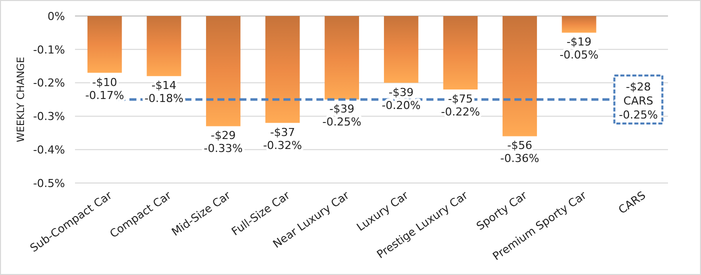 The image size is (701, 275). What do you see at coordinates (579, 49) in the screenshot?
I see `data-label: -$19 -0.05%` at bounding box center [579, 49].